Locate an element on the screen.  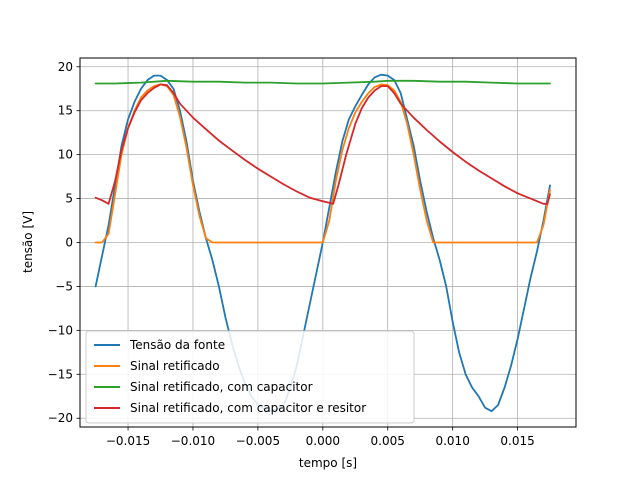
x-tick-label: −0.005 is located at coordinates (258, 441).